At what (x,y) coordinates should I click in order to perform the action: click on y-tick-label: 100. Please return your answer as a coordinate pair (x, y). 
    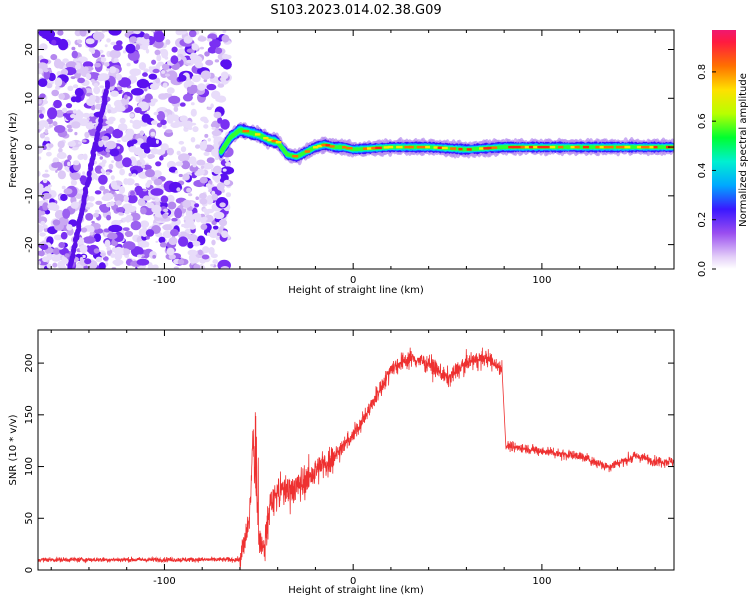
    Looking at the image, I should click on (29, 466).